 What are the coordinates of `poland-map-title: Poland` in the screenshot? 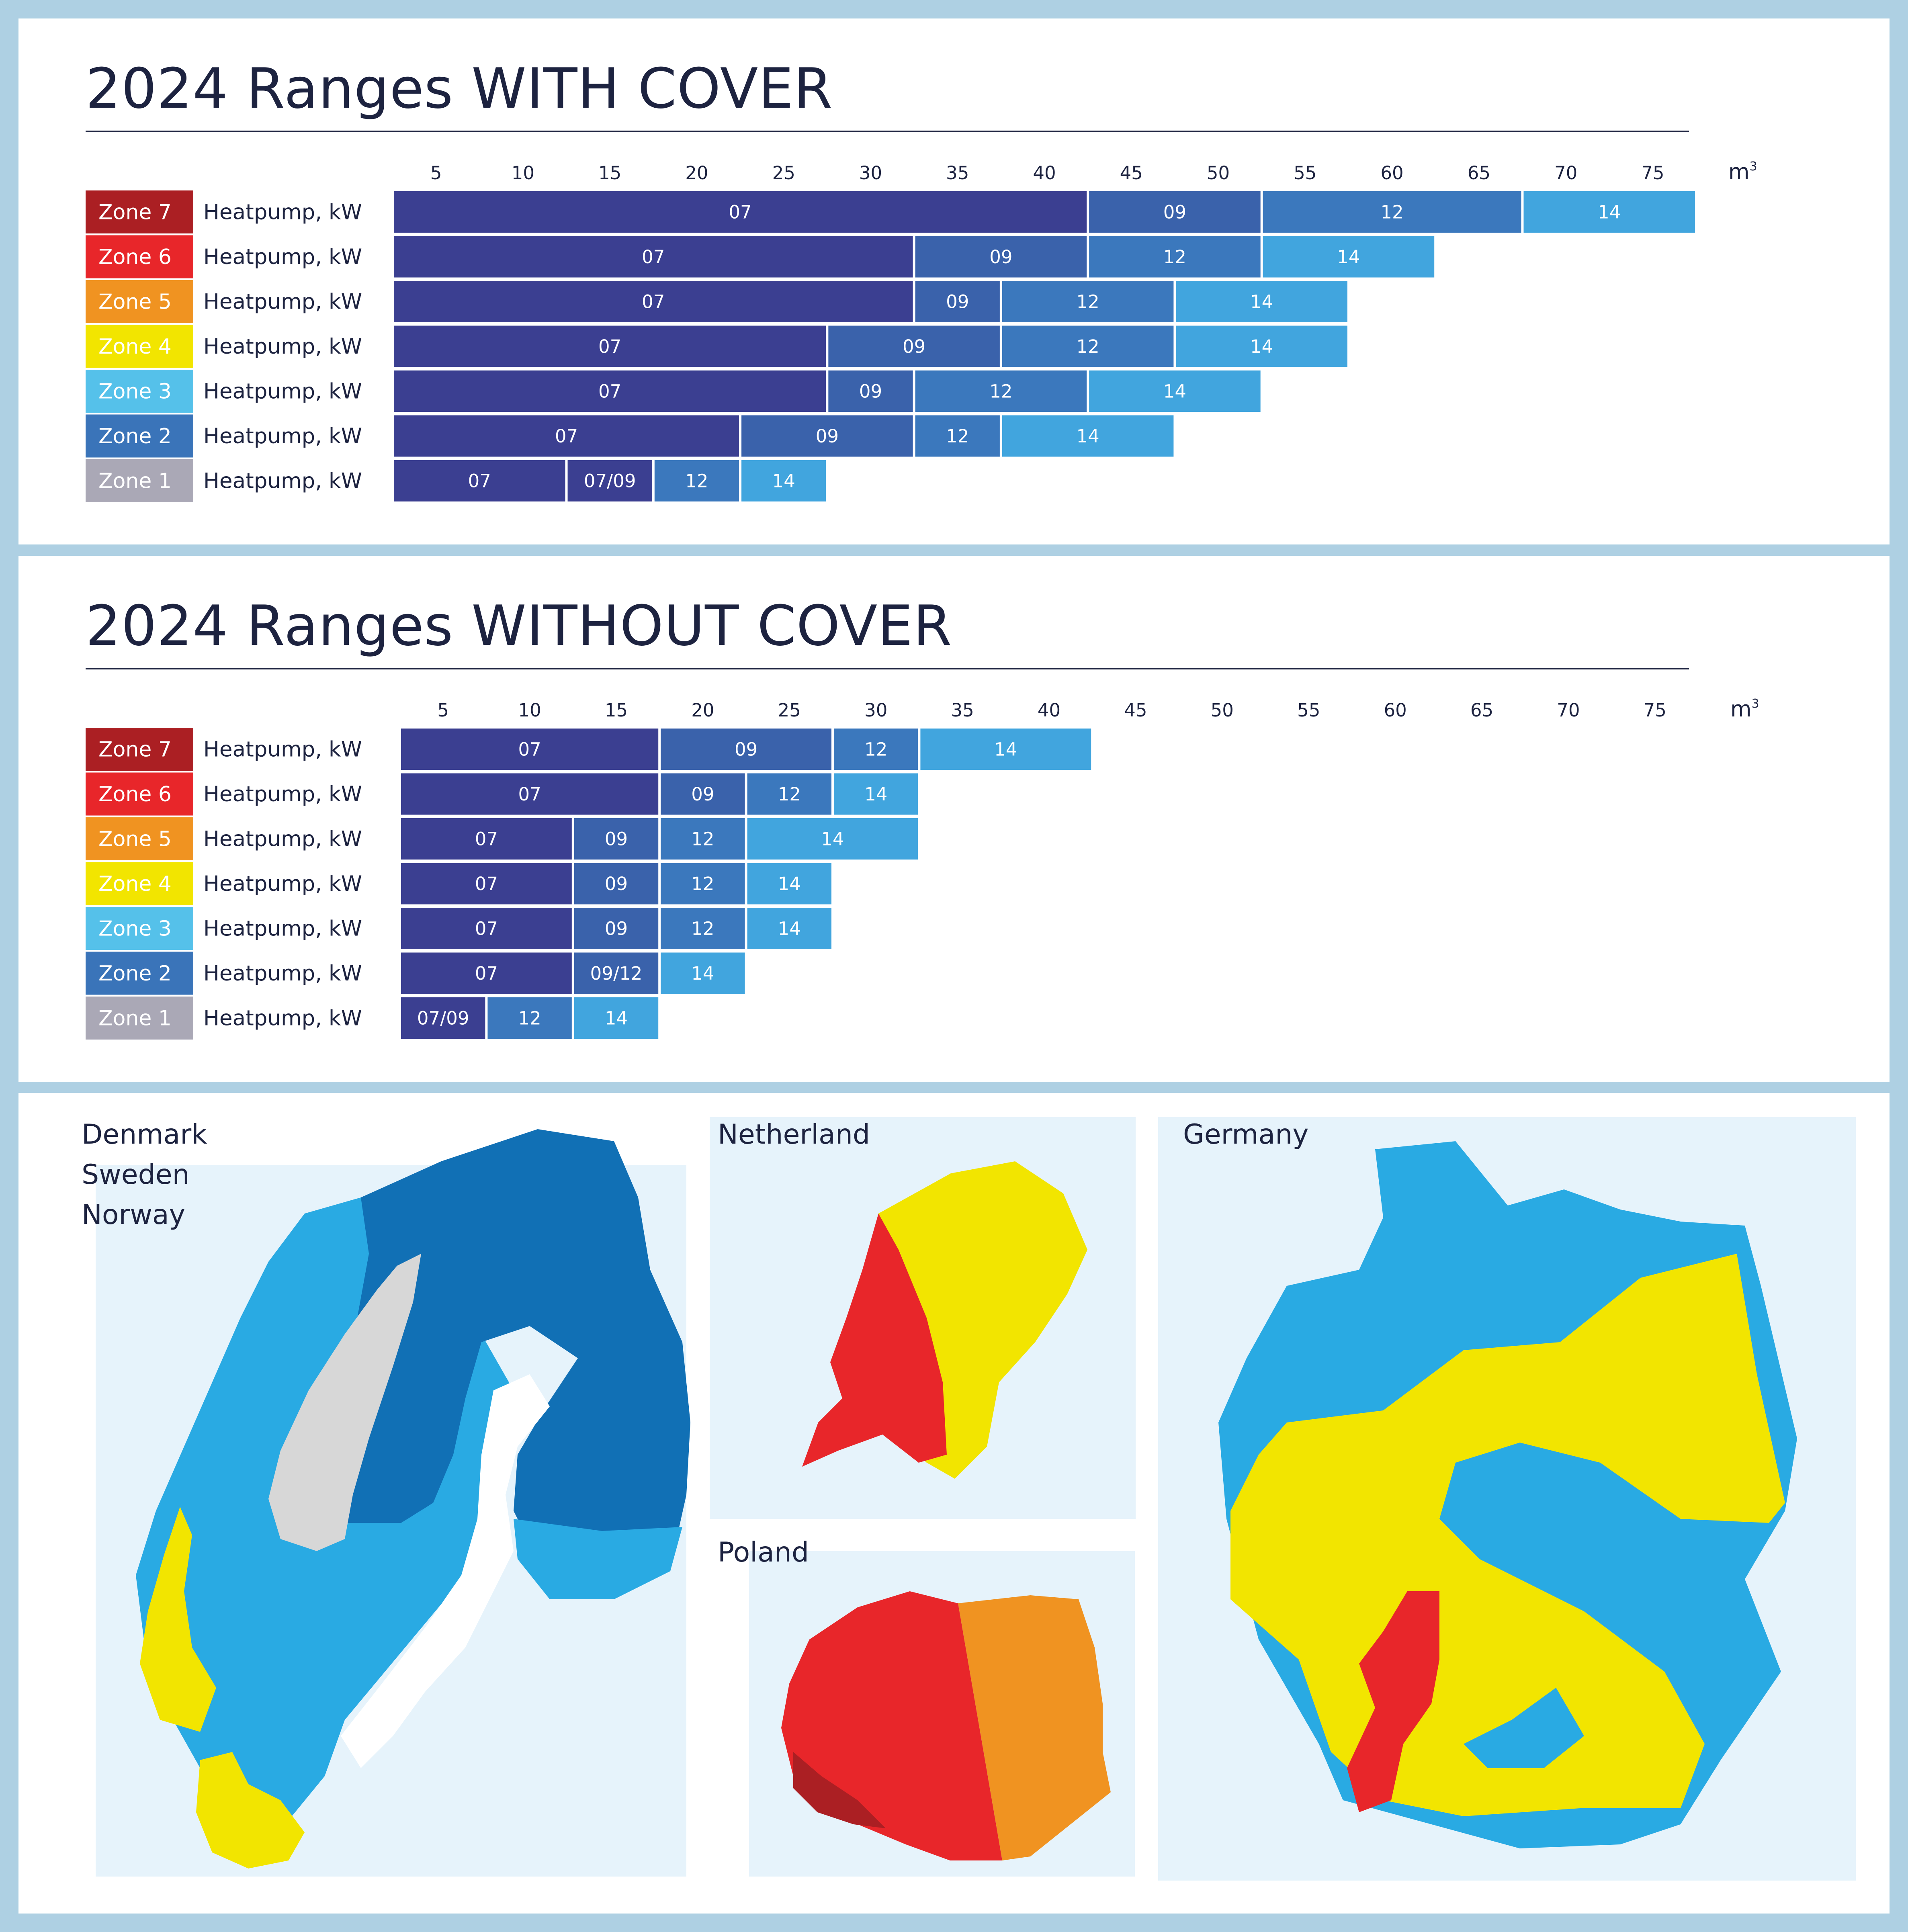 It's located at (763, 1552).